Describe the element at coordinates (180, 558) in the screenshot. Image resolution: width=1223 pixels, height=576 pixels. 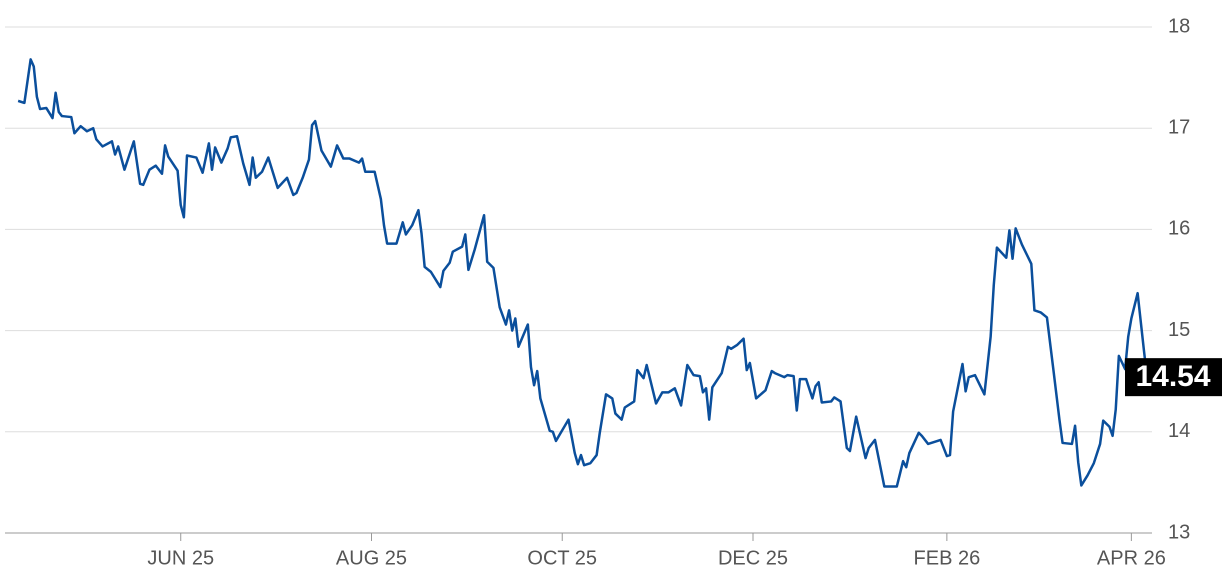
I see `x-tick-label: JUN 25` at that location.